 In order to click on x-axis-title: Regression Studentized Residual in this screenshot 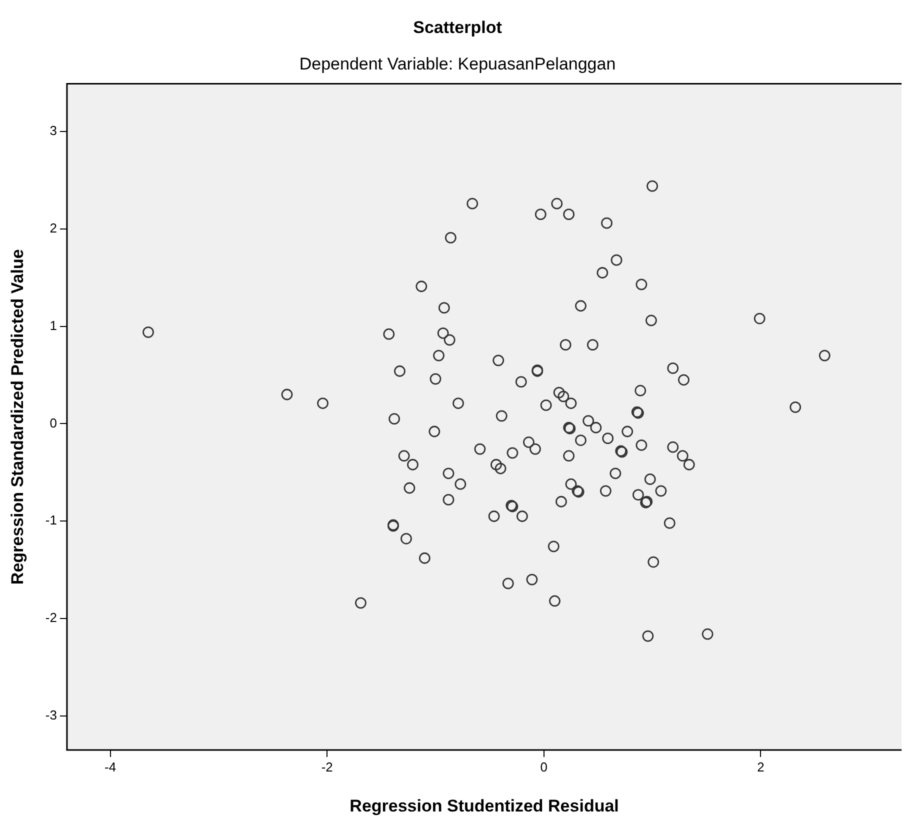, I will do `click(484, 806)`.